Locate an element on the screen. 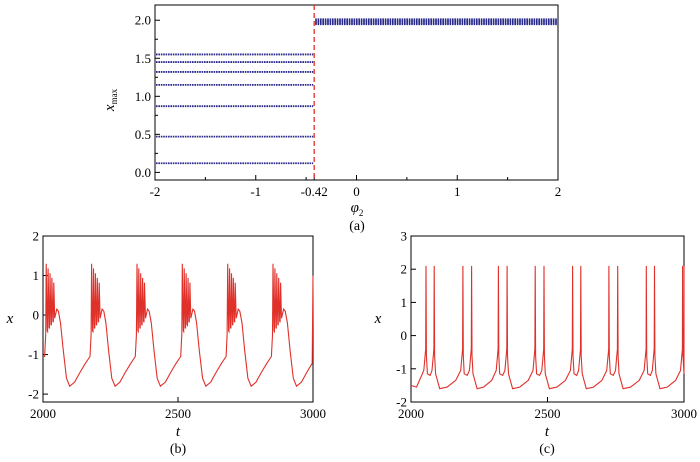  c-x-axis-label: t is located at coordinates (547, 432).